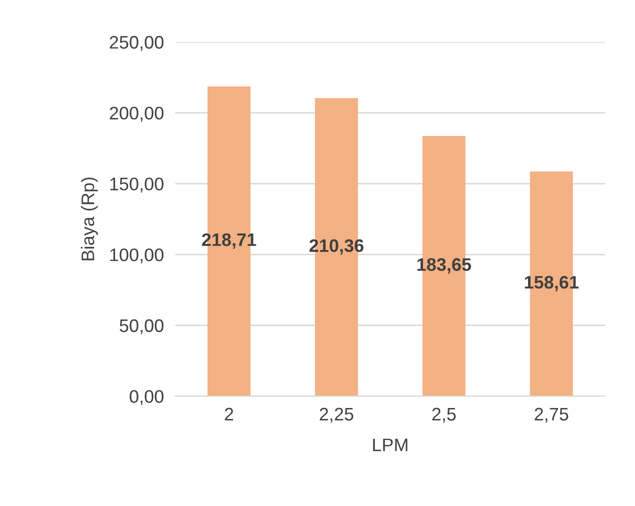 This screenshot has height=506, width=635. What do you see at coordinates (137, 256) in the screenshot?
I see `y-tick-label: 100,00` at bounding box center [137, 256].